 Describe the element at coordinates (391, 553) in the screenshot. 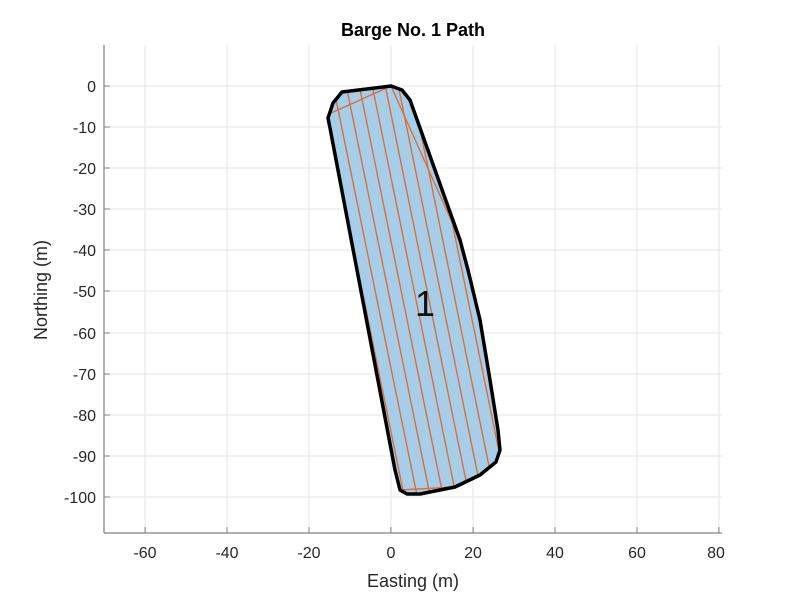

I see `x-tick-label: 0` at that location.